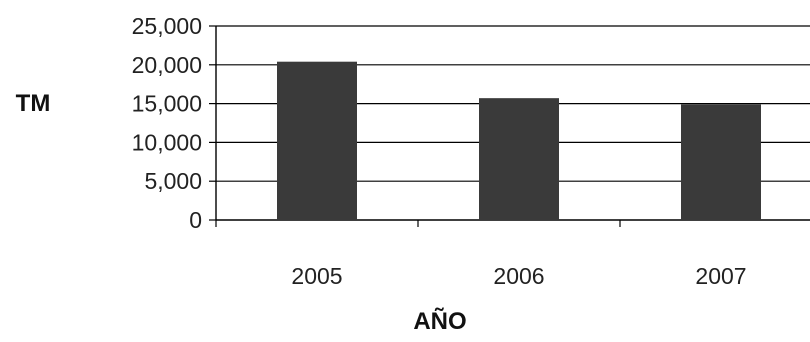  I want to click on y-tick-label: 20,000, so click(167, 65).